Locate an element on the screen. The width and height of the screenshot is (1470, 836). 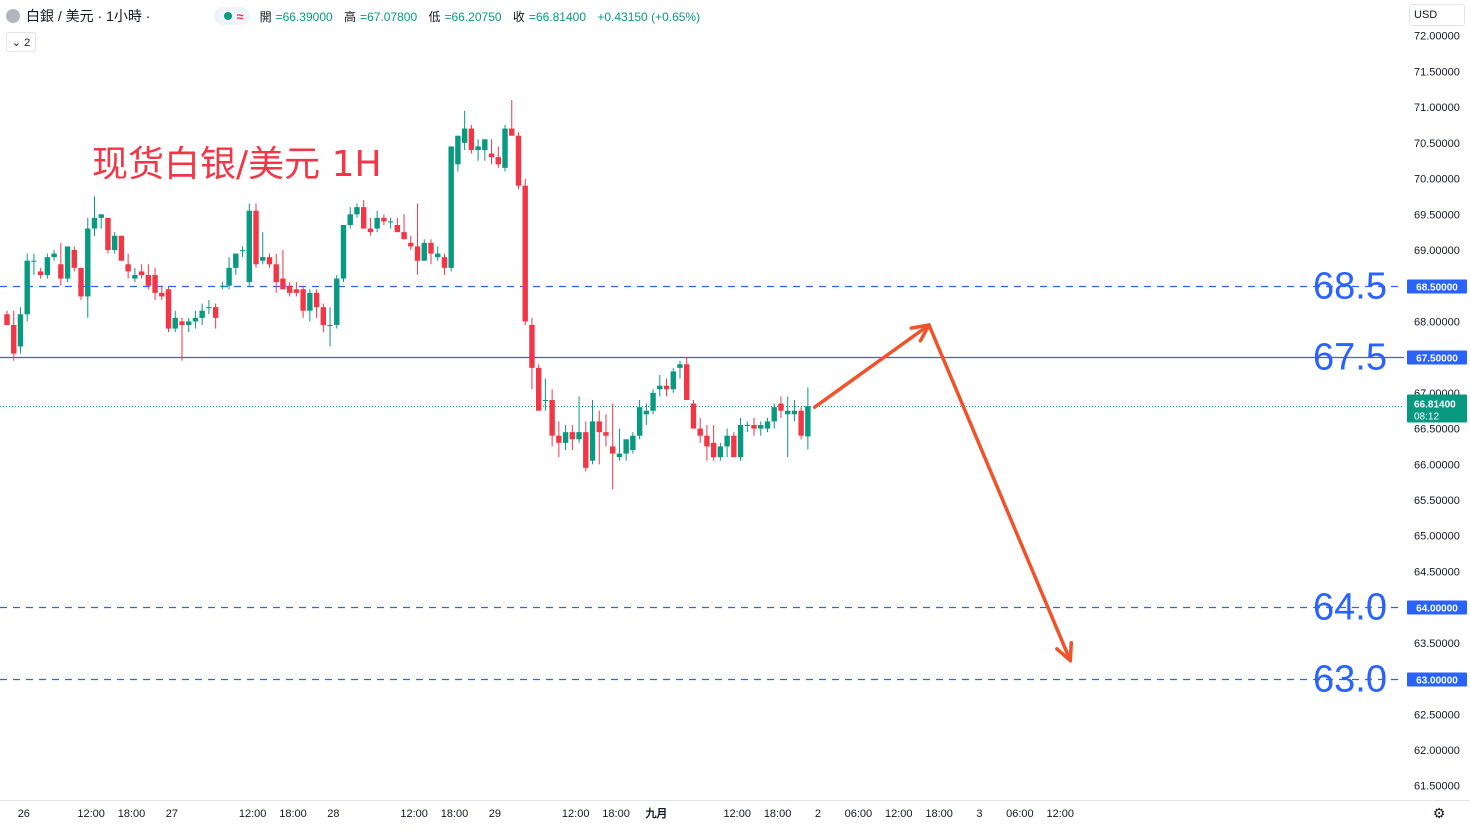
level-price-tag: 64.00000 is located at coordinates (1437, 609).